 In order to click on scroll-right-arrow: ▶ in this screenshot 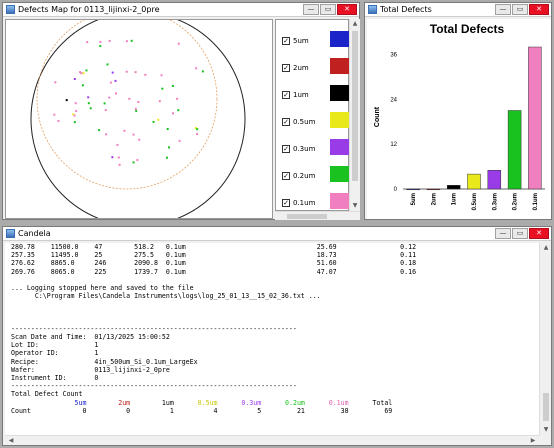, I will do `click(533, 440)`.